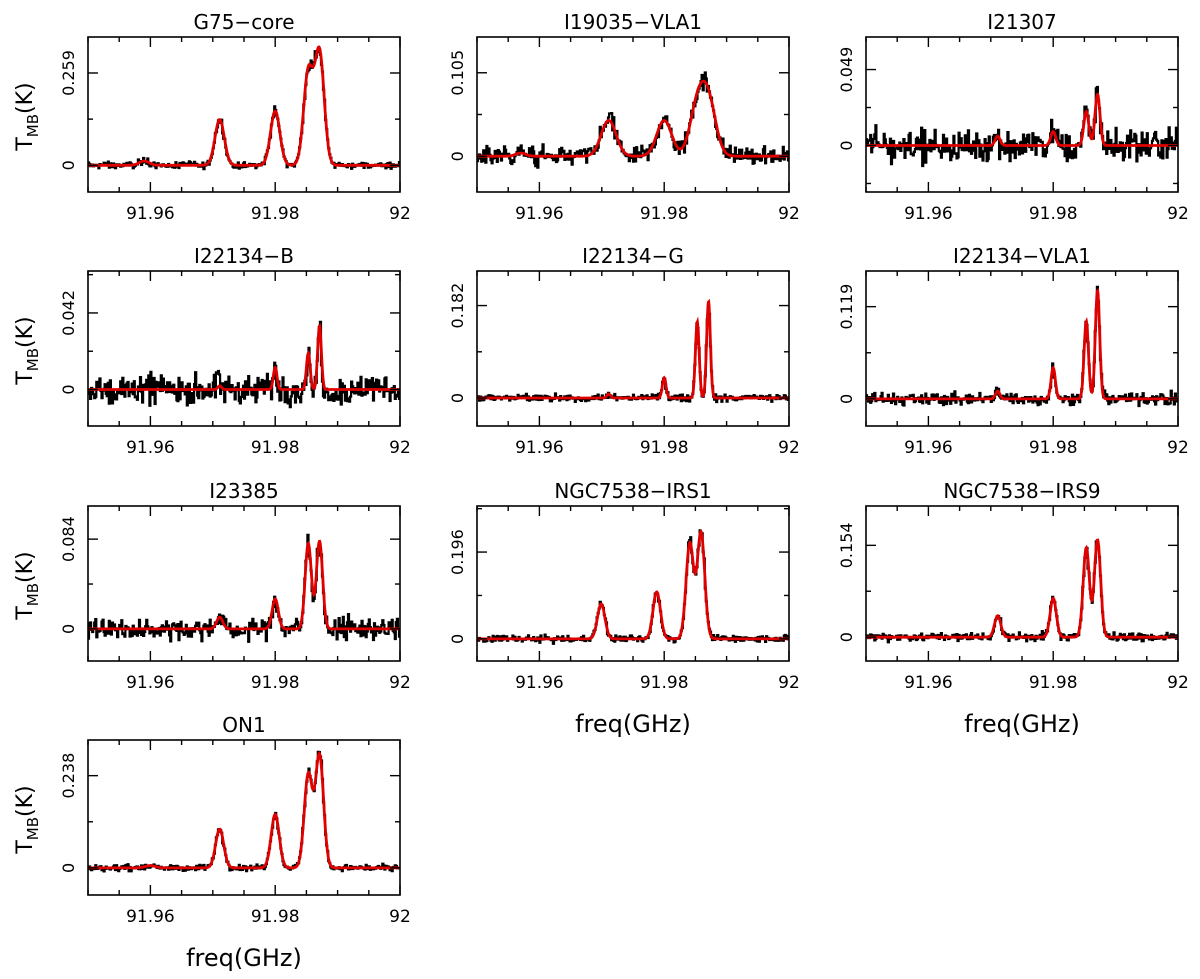  I want to click on panel-title: ON1, so click(243, 725).